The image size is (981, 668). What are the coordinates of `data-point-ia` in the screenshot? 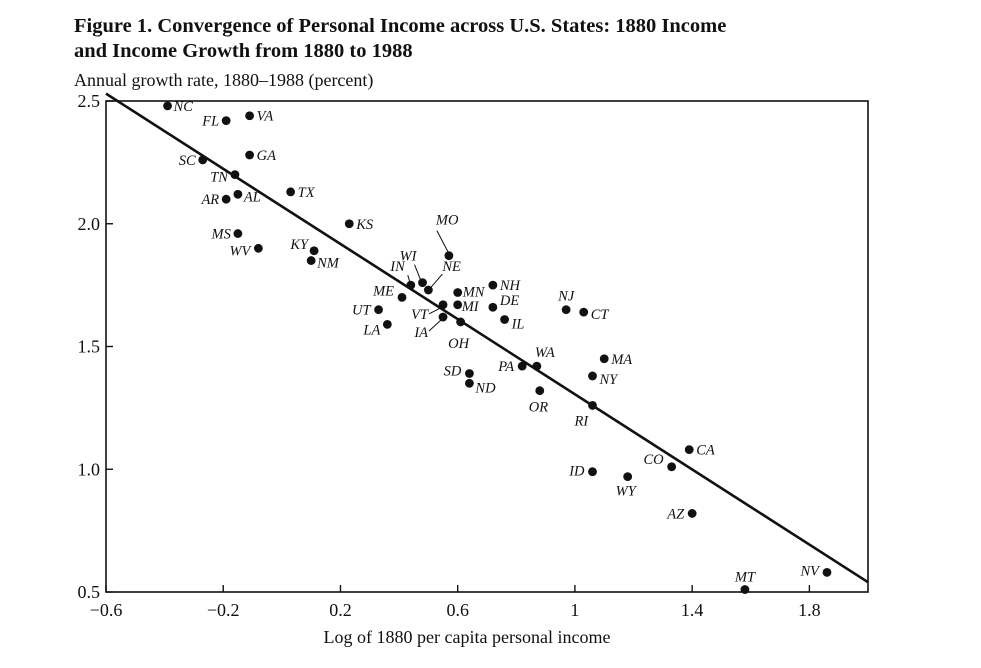 It's located at (443, 317).